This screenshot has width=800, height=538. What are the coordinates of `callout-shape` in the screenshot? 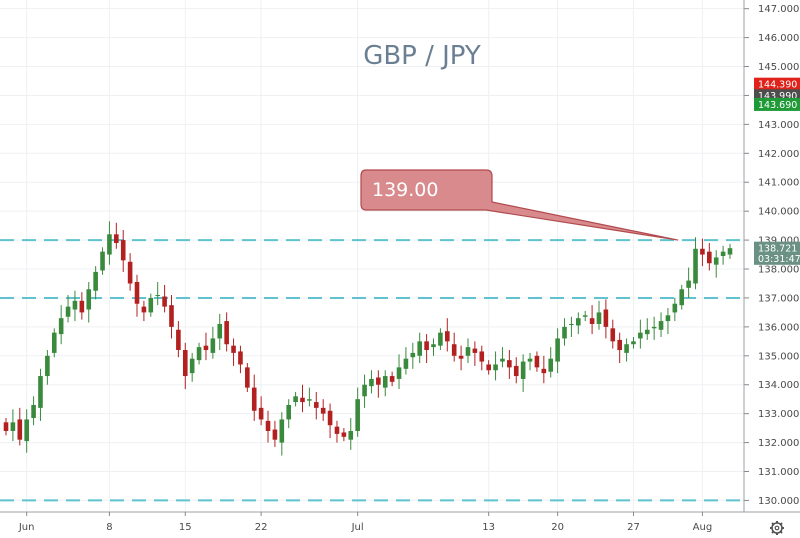 It's located at (519, 205).